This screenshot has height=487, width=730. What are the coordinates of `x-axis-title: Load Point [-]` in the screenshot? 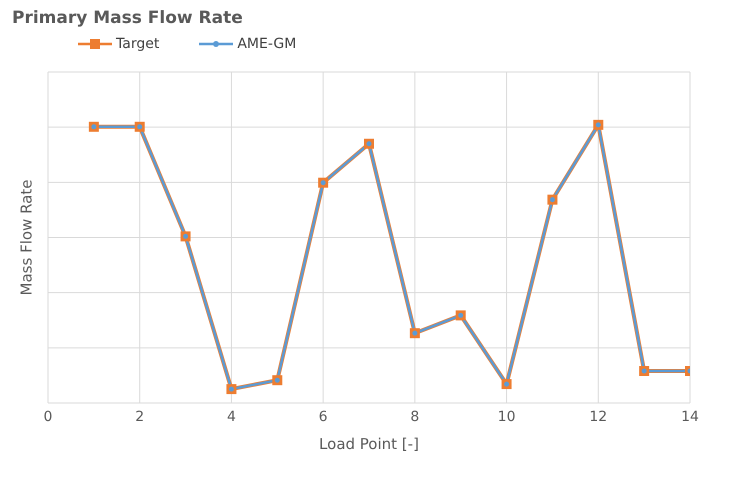 It's located at (369, 444).